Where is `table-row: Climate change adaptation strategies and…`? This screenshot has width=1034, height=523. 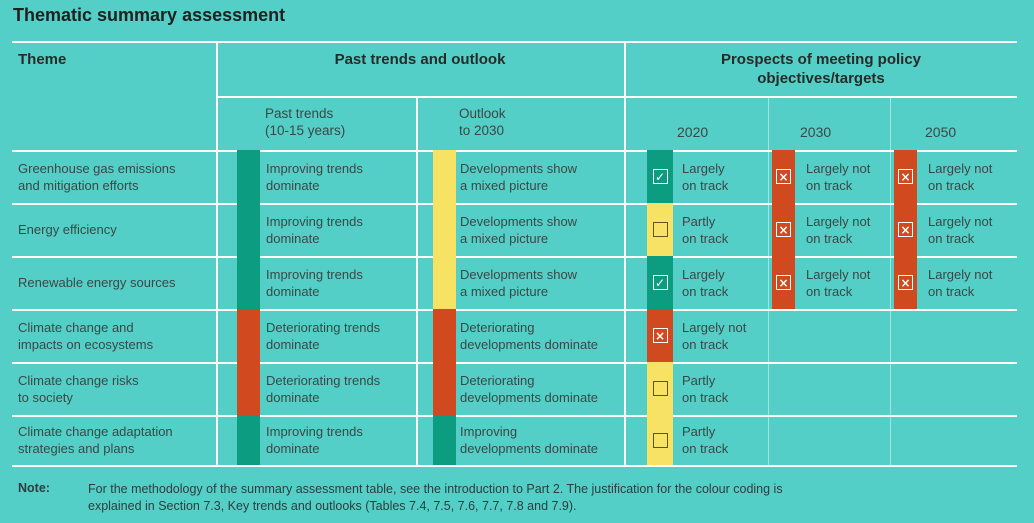 table-row: Climate change adaptation strategies and… is located at coordinates (517, 440).